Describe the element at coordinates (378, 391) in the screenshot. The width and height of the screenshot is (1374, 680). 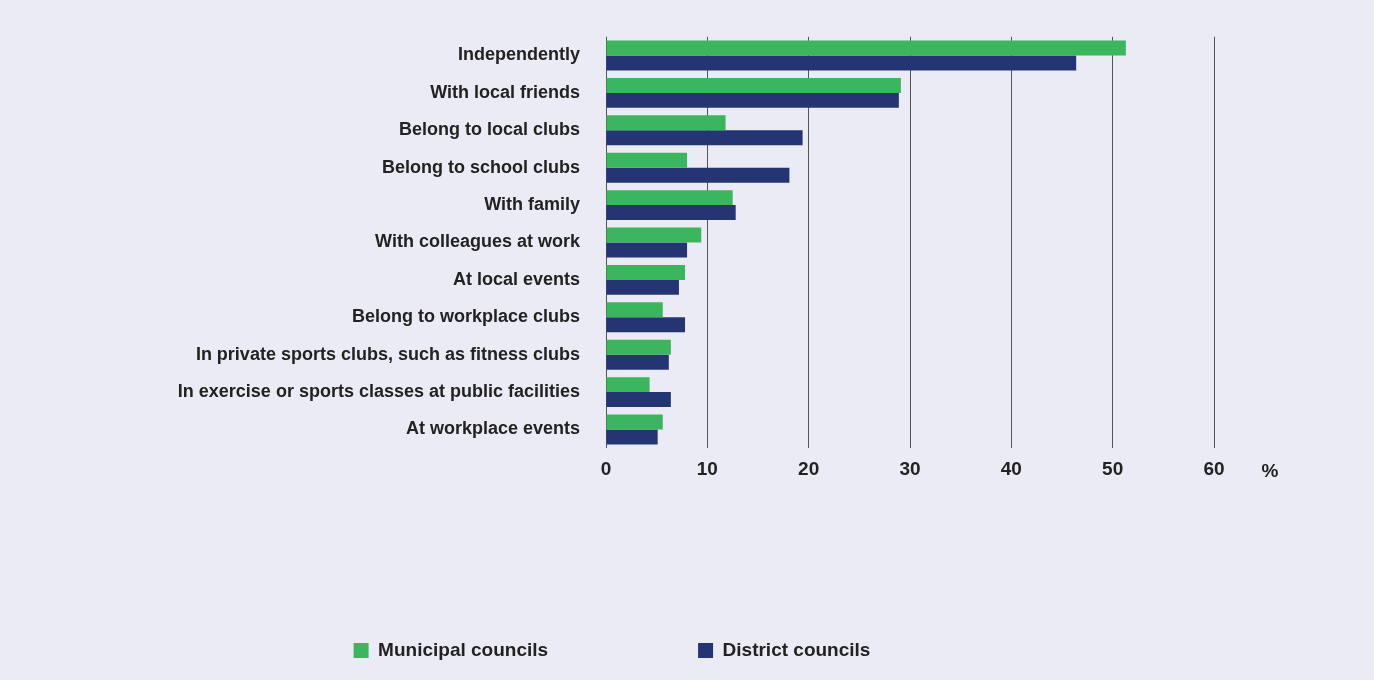
I see `y-tick-label: In exercise or sports classes at public facilities` at that location.